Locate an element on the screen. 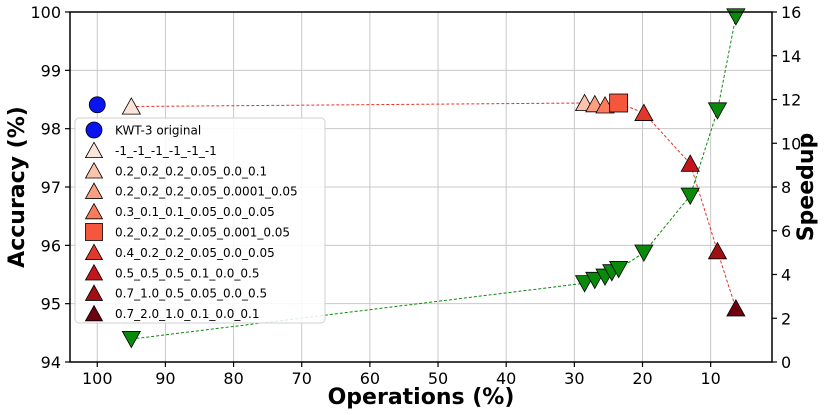 Image resolution: width=830 pixels, height=415 pixels. legend-entry: KWT-3 original is located at coordinates (158, 131).